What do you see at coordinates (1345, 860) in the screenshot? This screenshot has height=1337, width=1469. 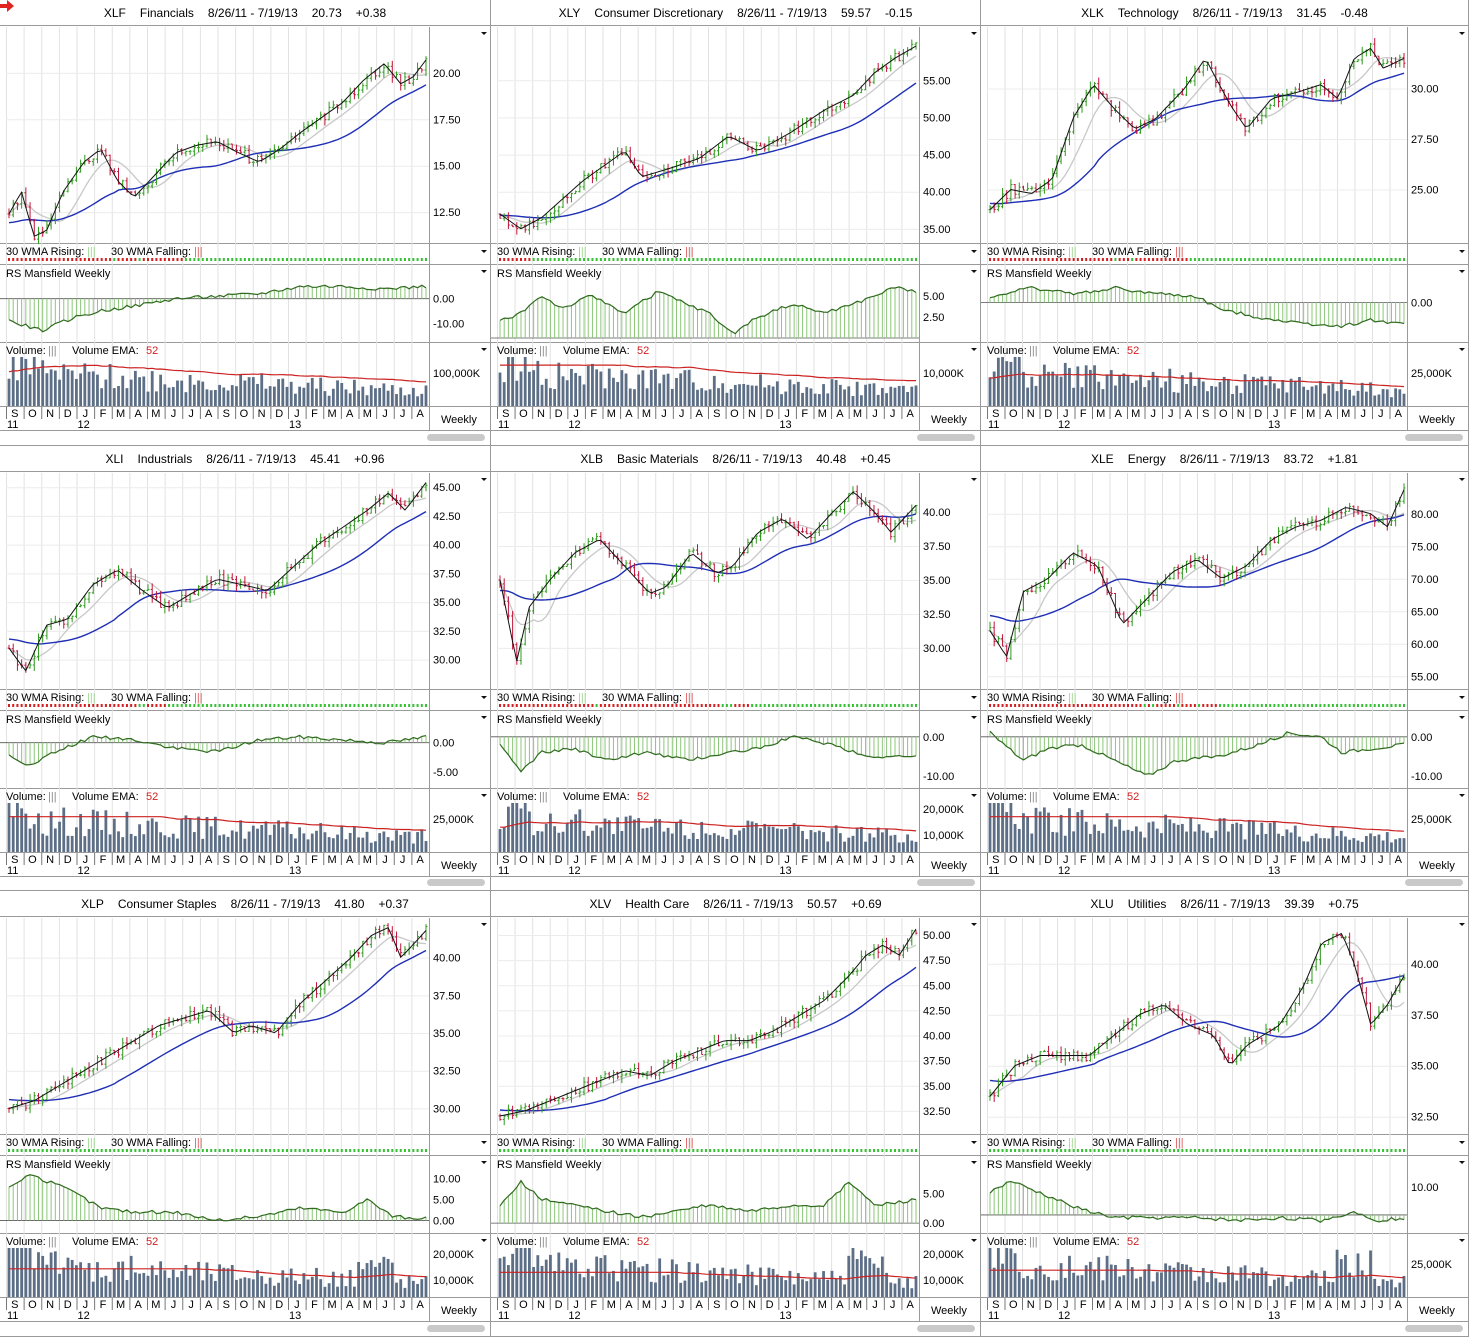 I see `month-label: M` at bounding box center [1345, 860].